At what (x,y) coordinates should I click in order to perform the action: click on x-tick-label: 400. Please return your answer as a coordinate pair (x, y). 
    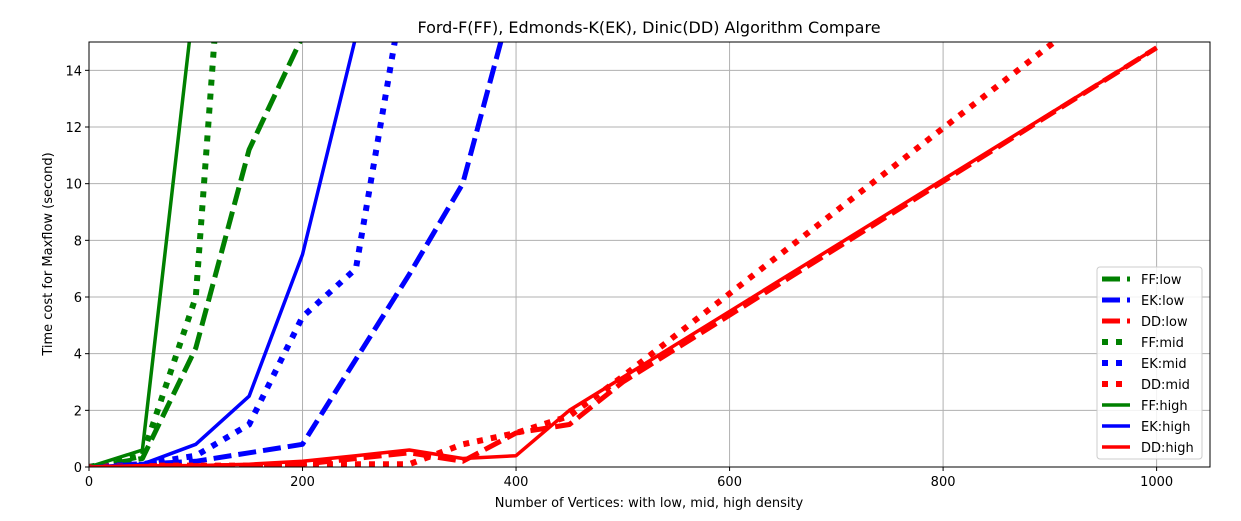
    Looking at the image, I should click on (516, 482).